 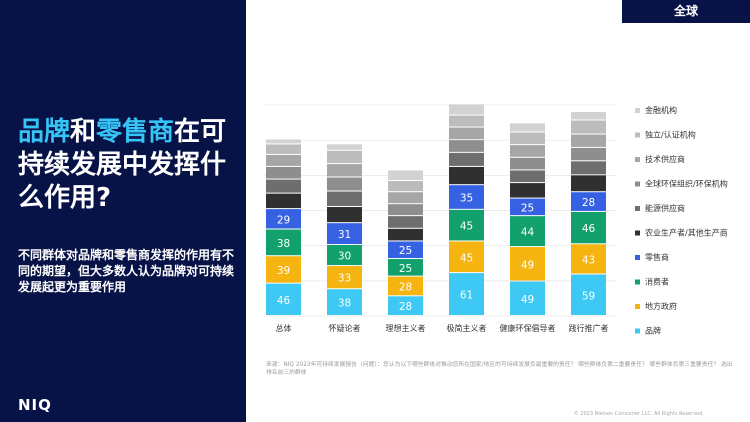 I want to click on legend-swatch-tech, so click(x=637, y=159).